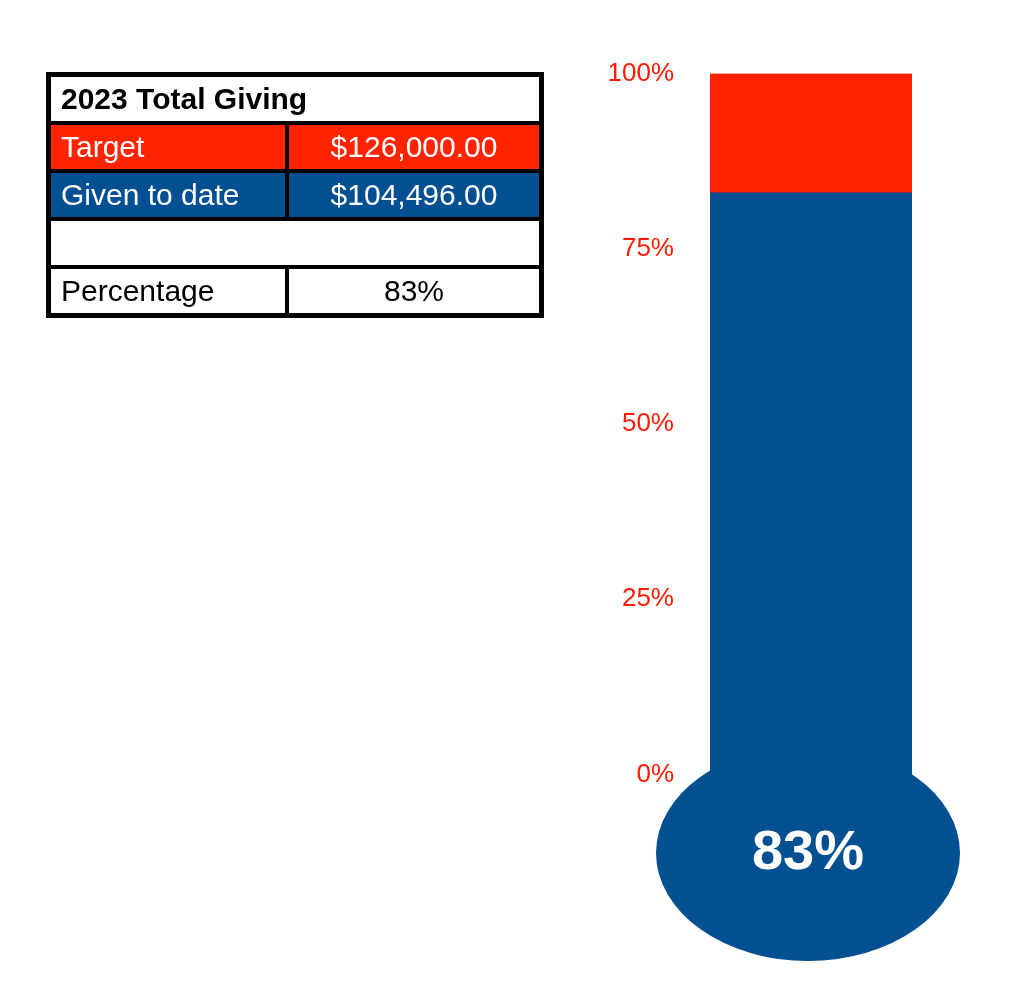  I want to click on text: Target, so click(168, 147).